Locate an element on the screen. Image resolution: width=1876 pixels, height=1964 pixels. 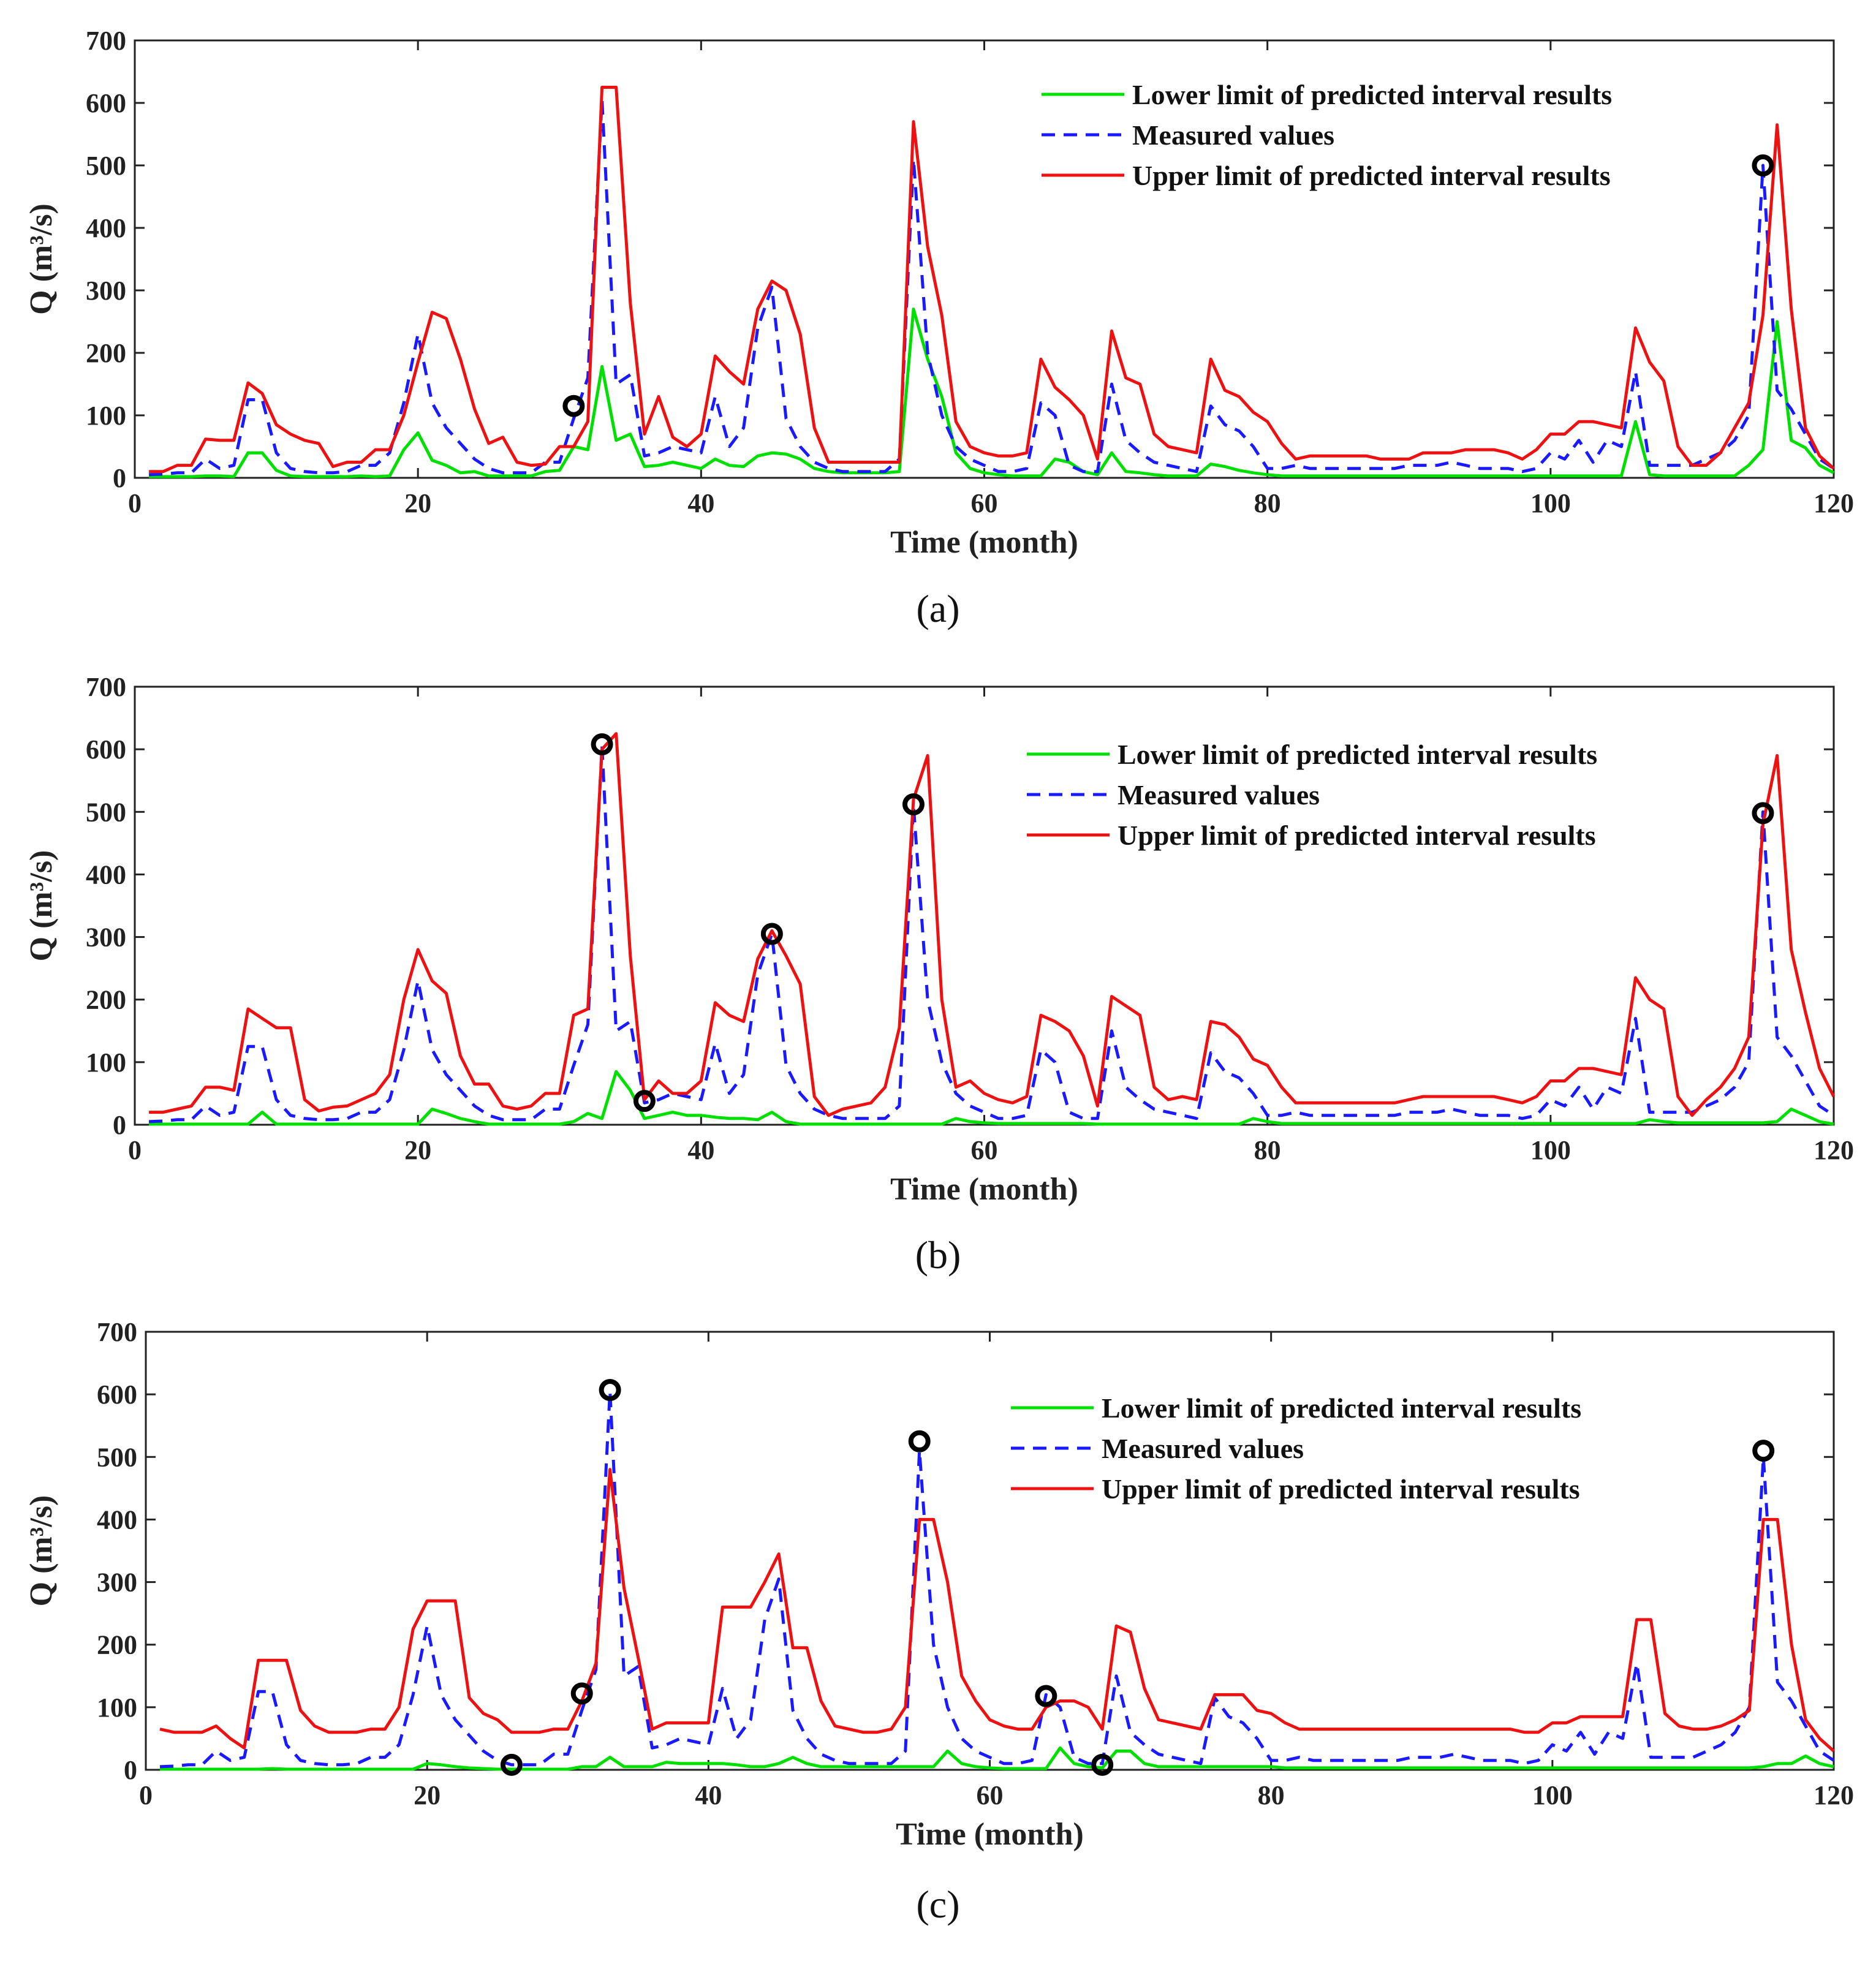
panel-caption: (c) is located at coordinates (937, 1904).